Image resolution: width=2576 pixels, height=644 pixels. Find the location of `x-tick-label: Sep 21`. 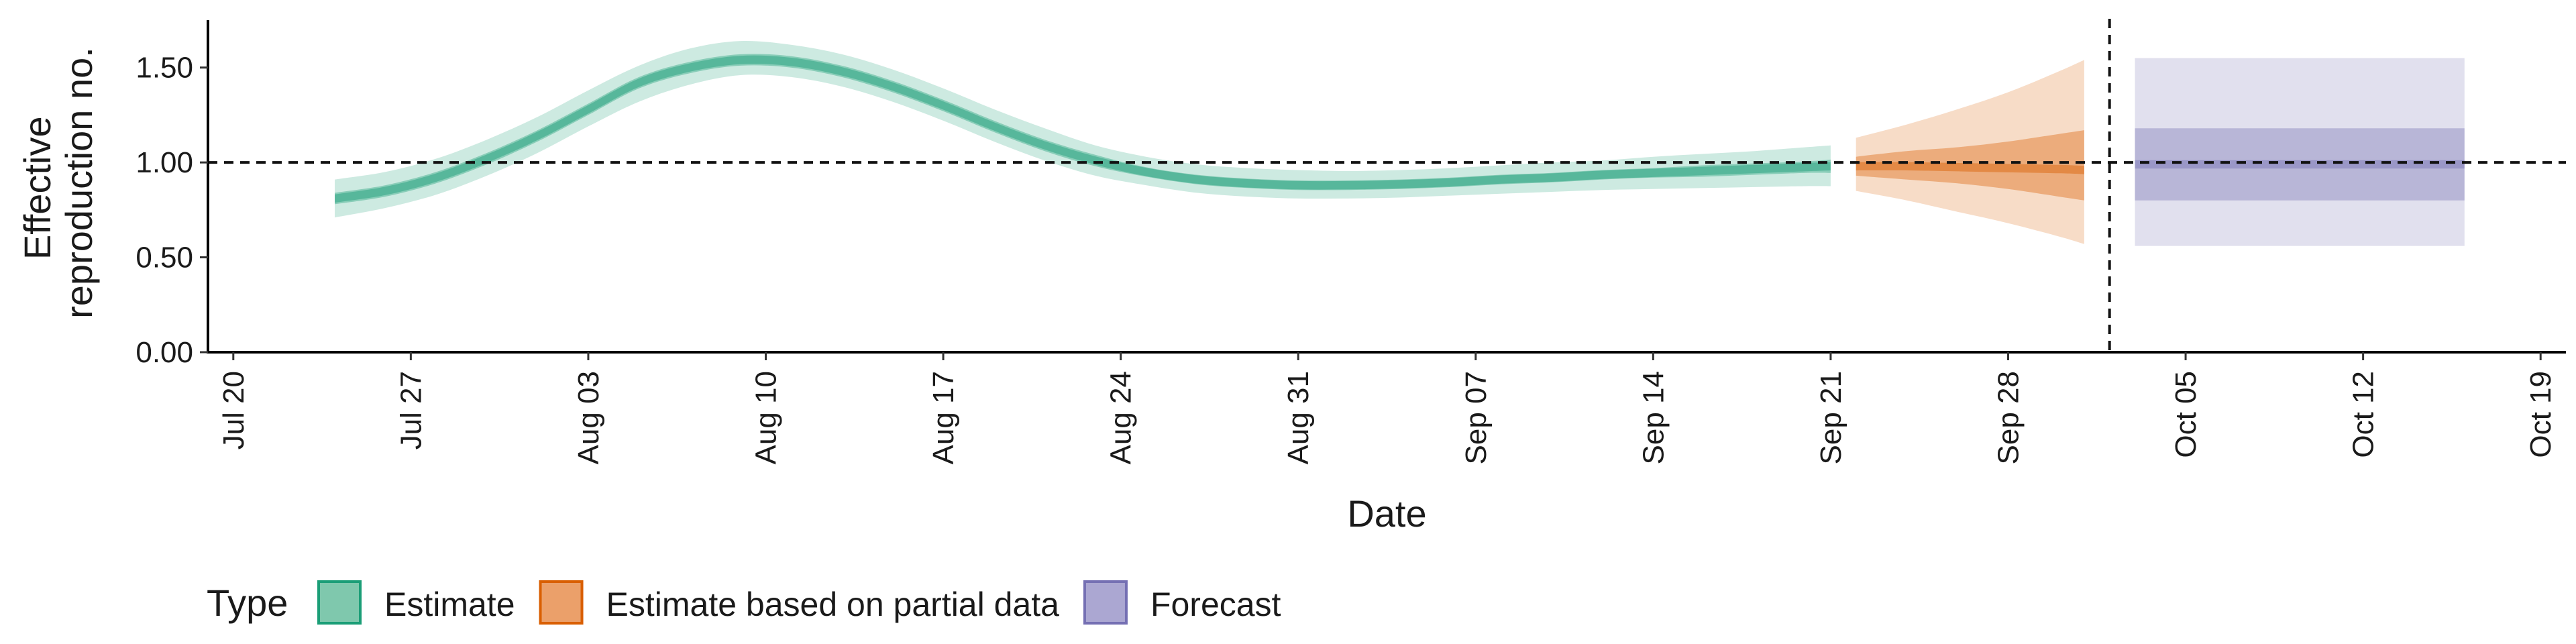

x-tick-label: Sep 21 is located at coordinates (1831, 417).